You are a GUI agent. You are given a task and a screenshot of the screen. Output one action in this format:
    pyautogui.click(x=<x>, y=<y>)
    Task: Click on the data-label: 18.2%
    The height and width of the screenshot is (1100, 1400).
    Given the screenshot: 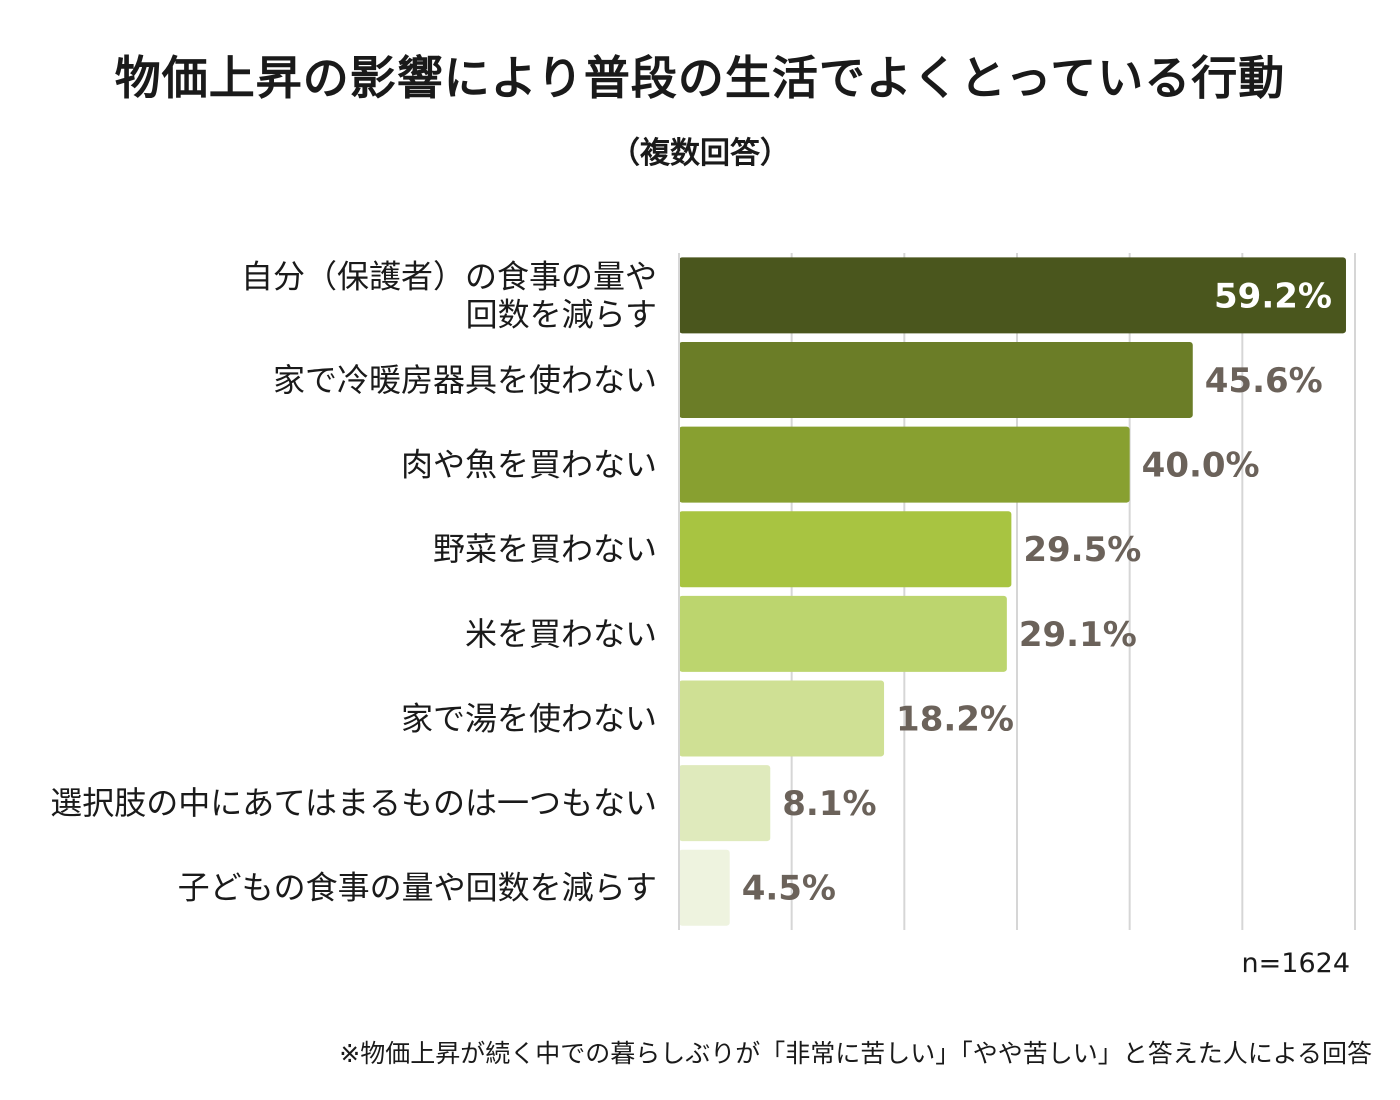 What is the action you would take?
    pyautogui.click(x=955, y=719)
    